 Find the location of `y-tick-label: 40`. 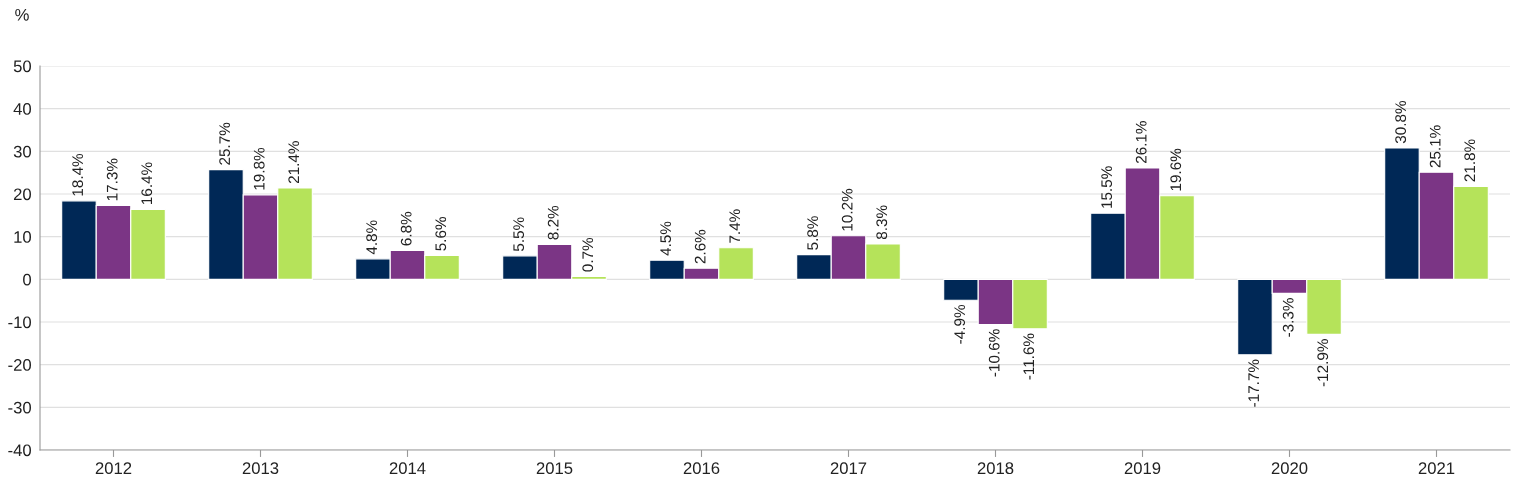

y-tick-label: 40 is located at coordinates (22, 109).